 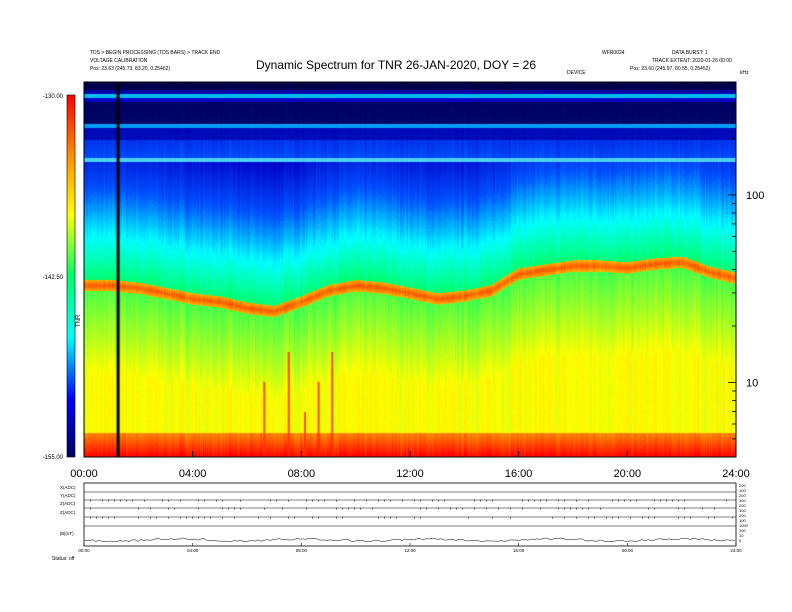 What do you see at coordinates (755, 196) in the screenshot?
I see `y-tick-label: 100` at bounding box center [755, 196].